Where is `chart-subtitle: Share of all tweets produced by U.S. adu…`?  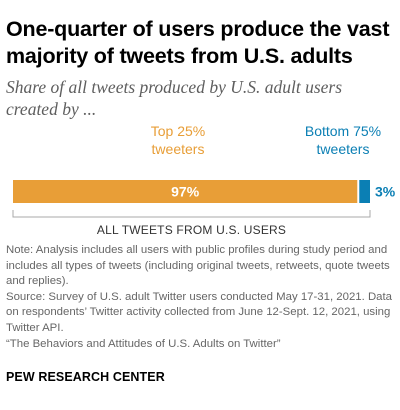 chart-subtitle: Share of all tweets produced by U.S. adu… is located at coordinates (174, 98).